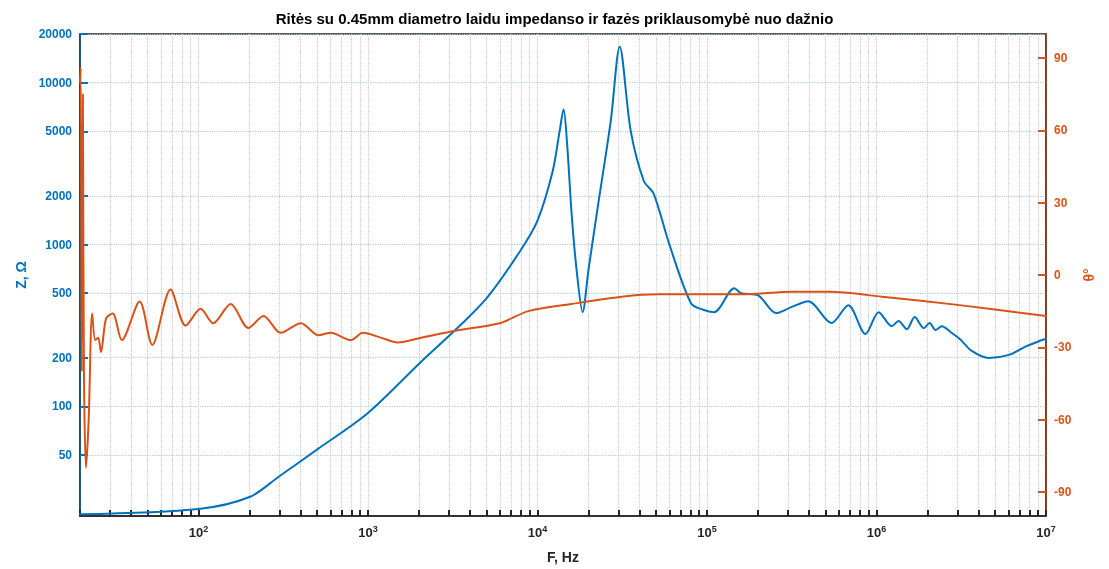 The image size is (1109, 569). Describe the element at coordinates (1061, 202) in the screenshot. I see `y2-tick-label: 30` at that location.